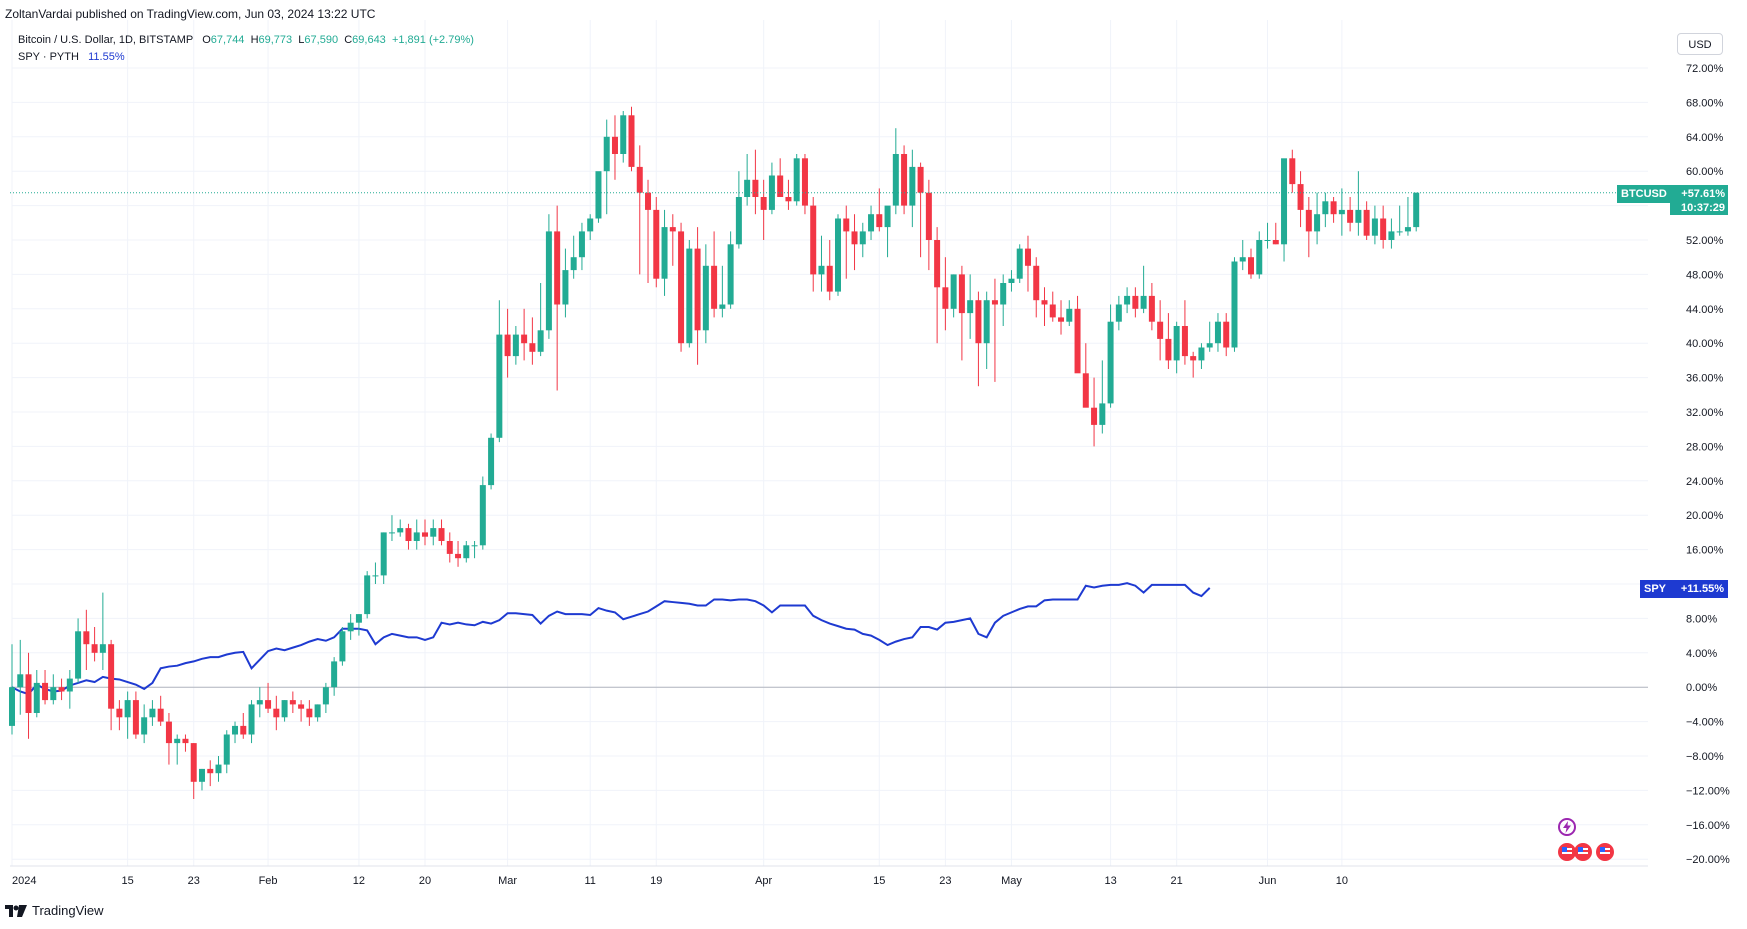  What do you see at coordinates (48, 57) in the screenshot?
I see `compare-symbol: SPY · PYTH` at bounding box center [48, 57].